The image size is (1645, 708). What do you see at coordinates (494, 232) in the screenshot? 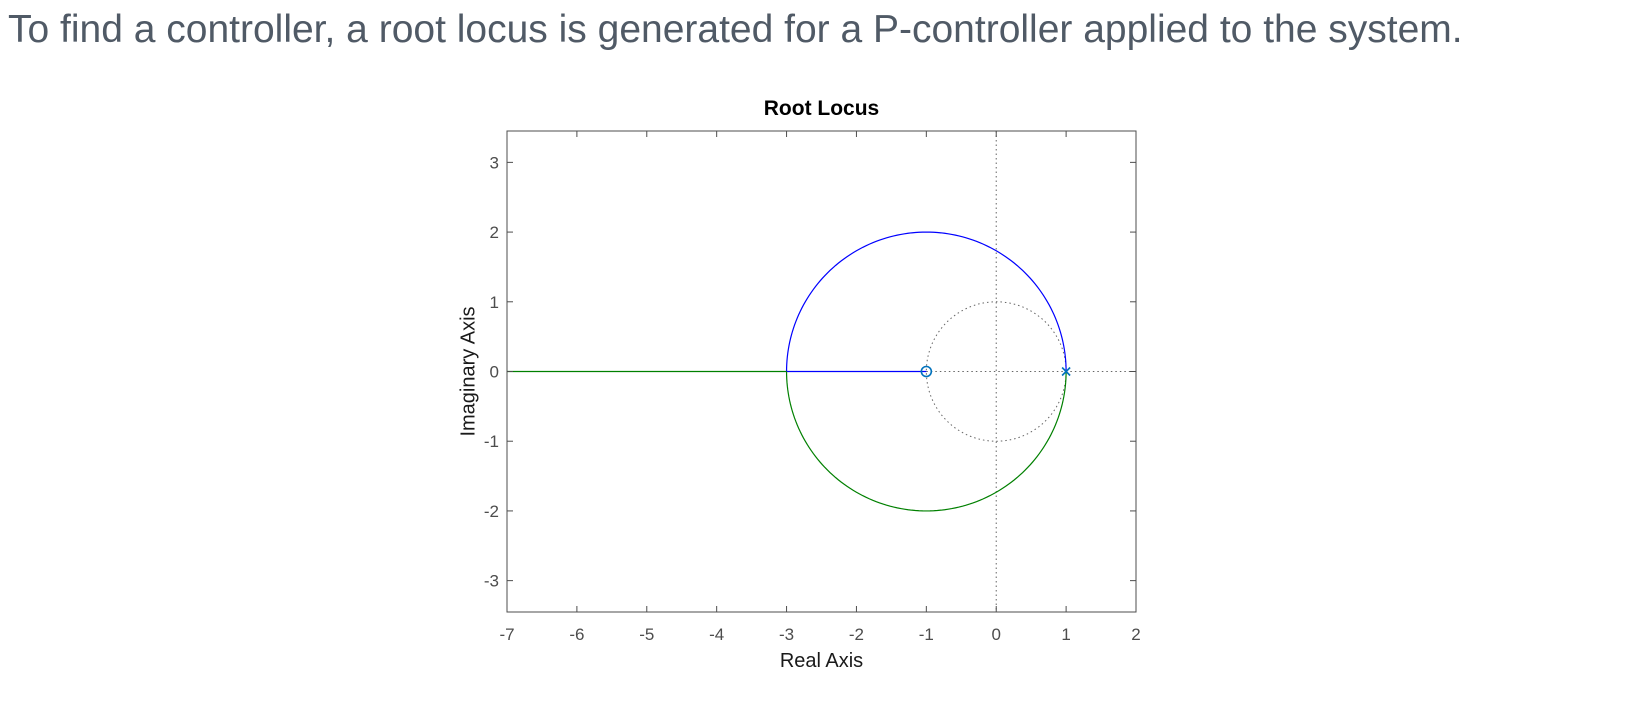
I see `y-tick-label: 2` at bounding box center [494, 232].